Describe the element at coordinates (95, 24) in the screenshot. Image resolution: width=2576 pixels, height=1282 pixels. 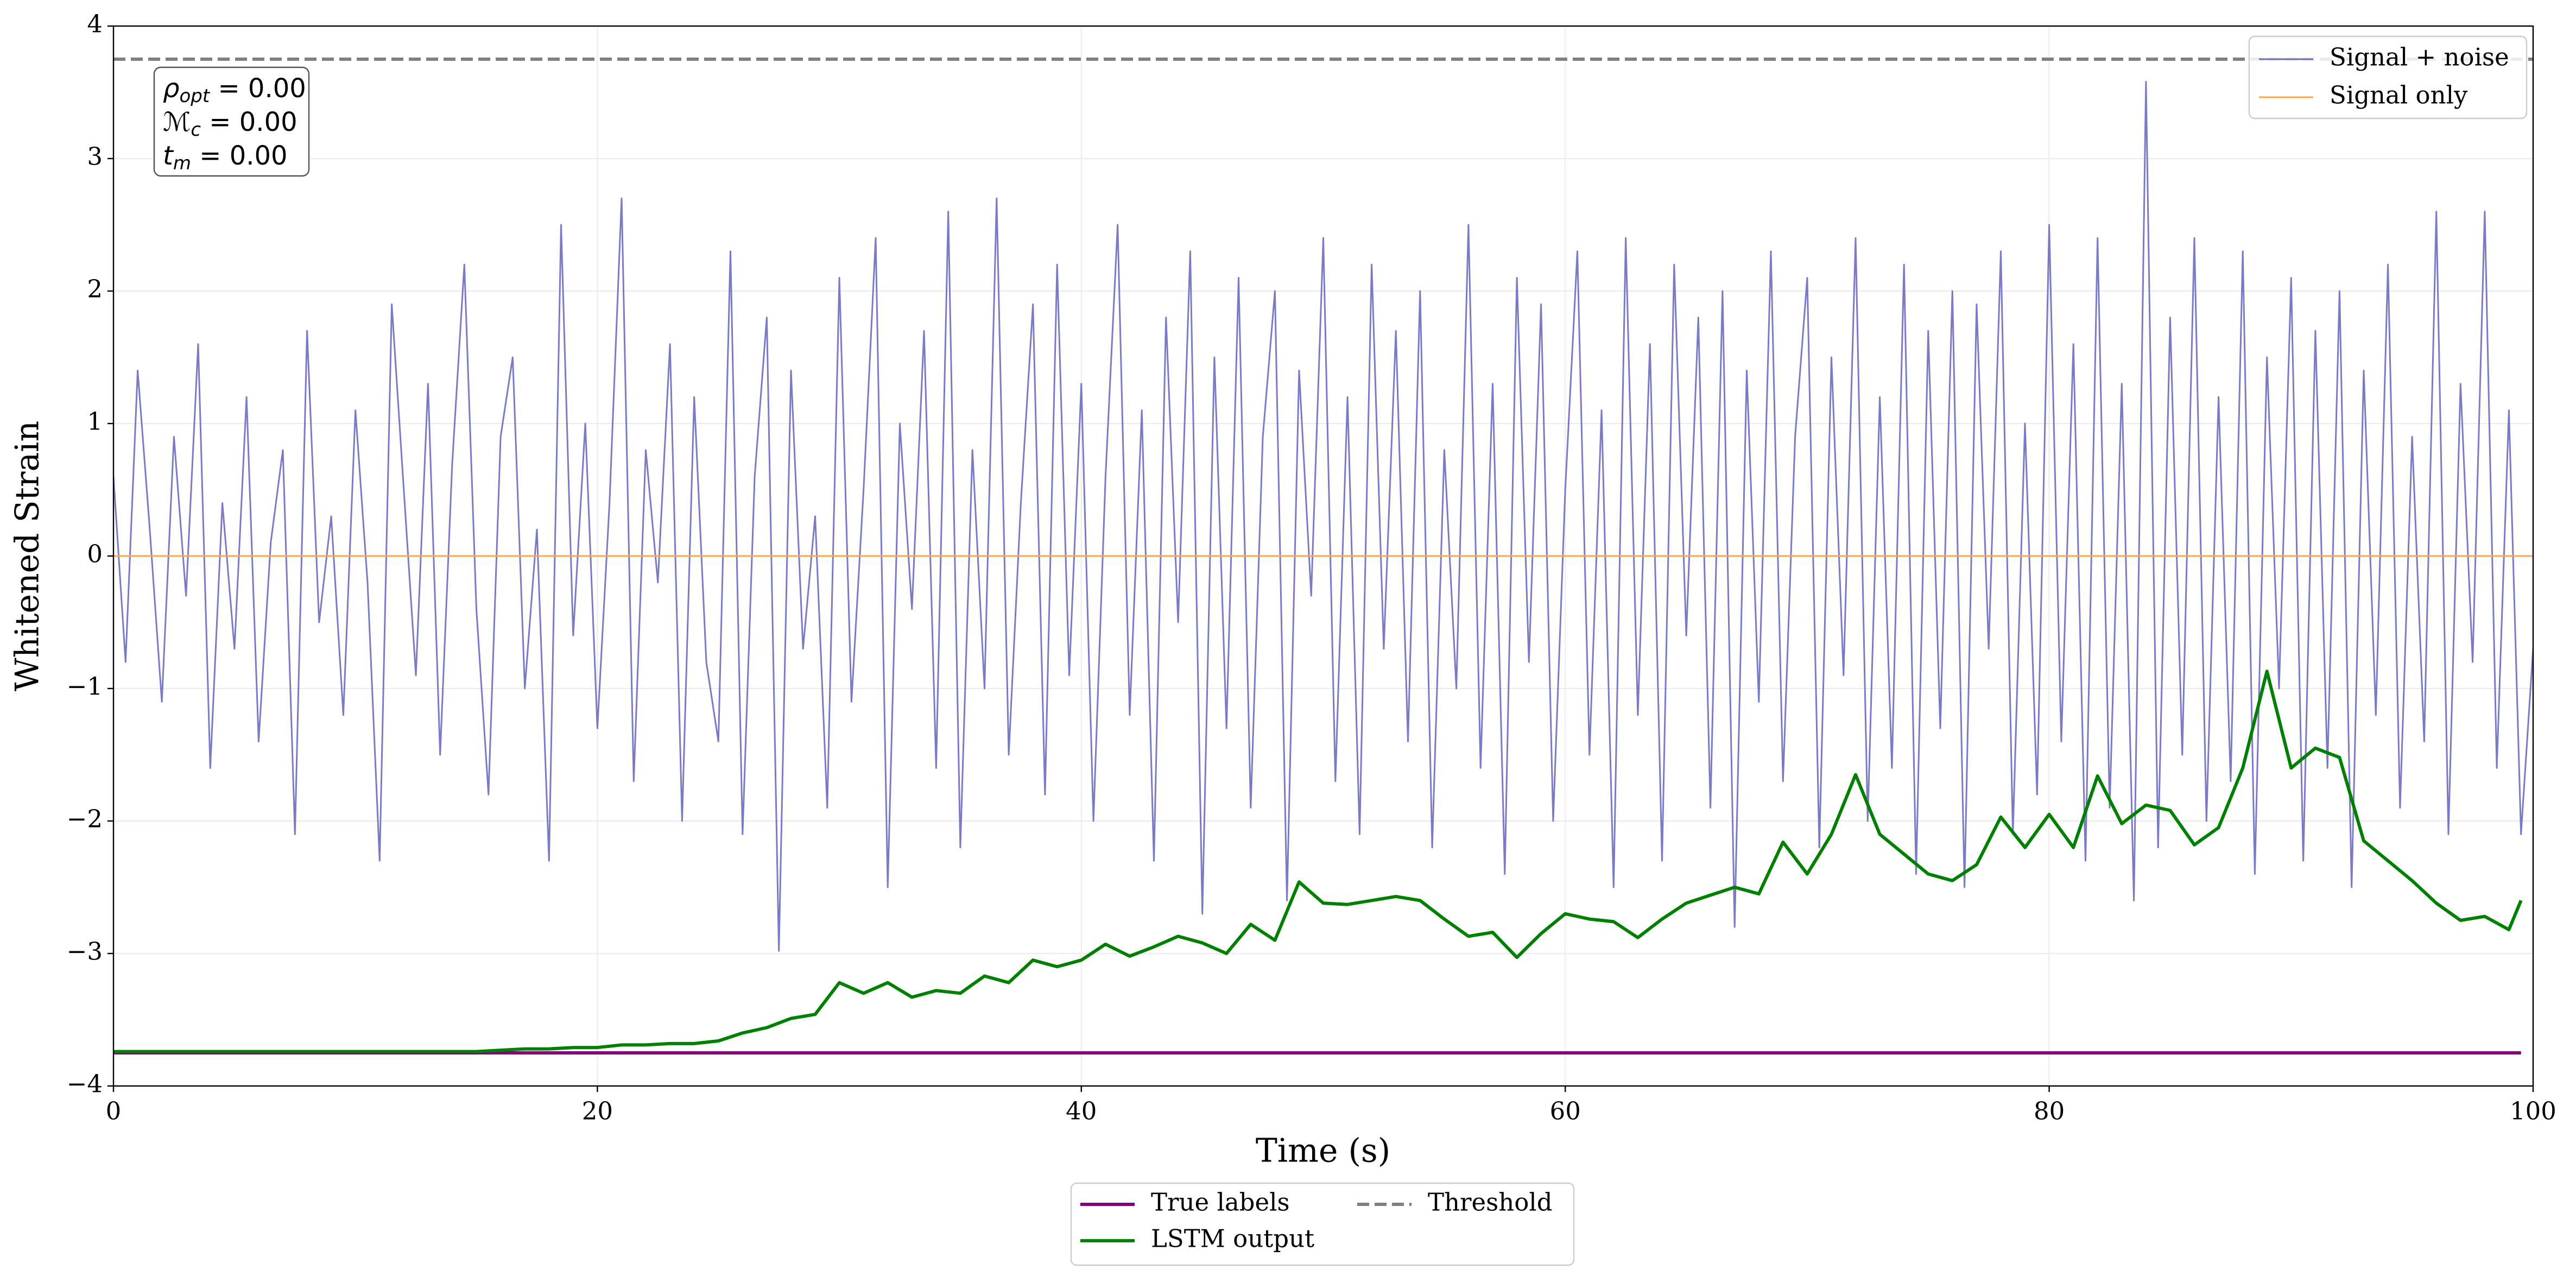
I see `y-tick-label: 4` at that location.